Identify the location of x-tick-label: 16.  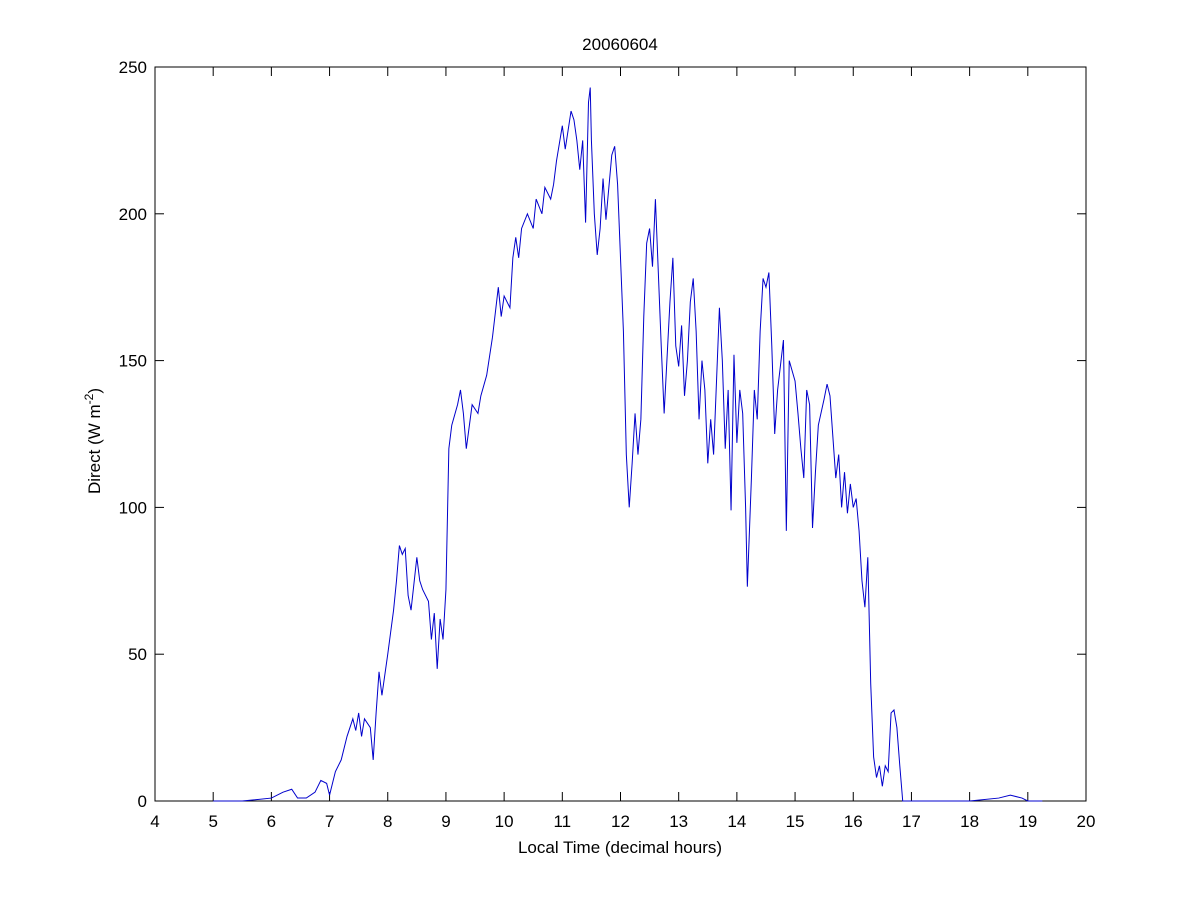
(853, 821).